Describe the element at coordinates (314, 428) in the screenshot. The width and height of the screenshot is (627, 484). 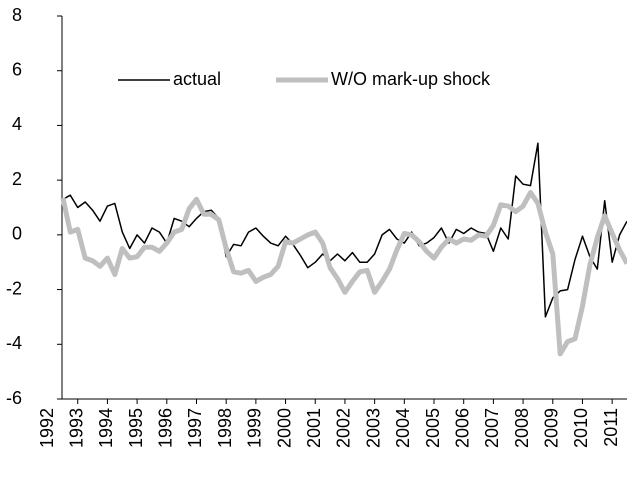
I see `x-tick-label: 2001` at that location.